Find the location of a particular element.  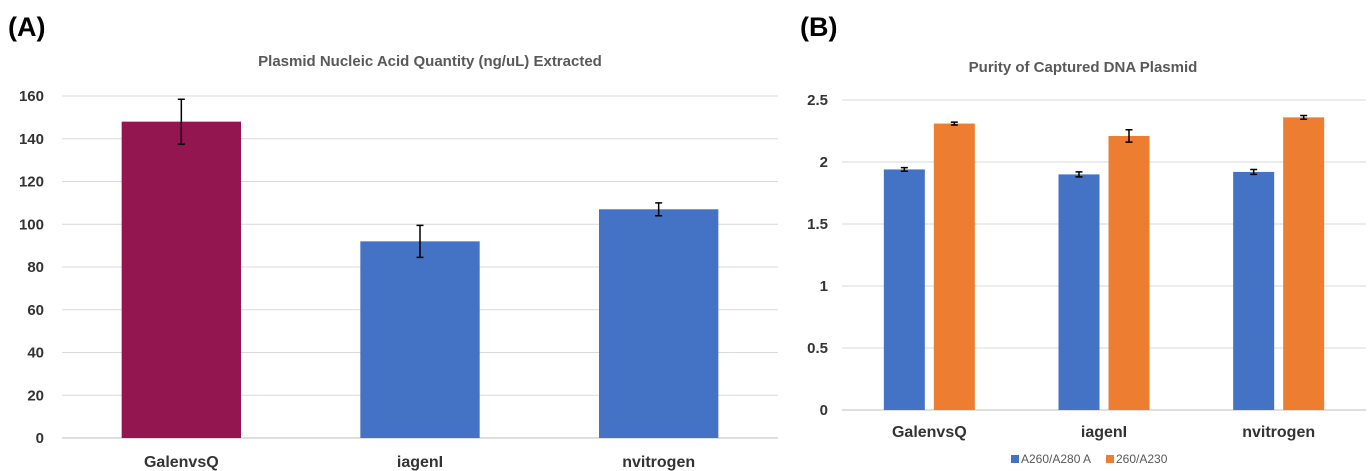

chart-a-category-label: GalenvsQ is located at coordinates (181, 462).